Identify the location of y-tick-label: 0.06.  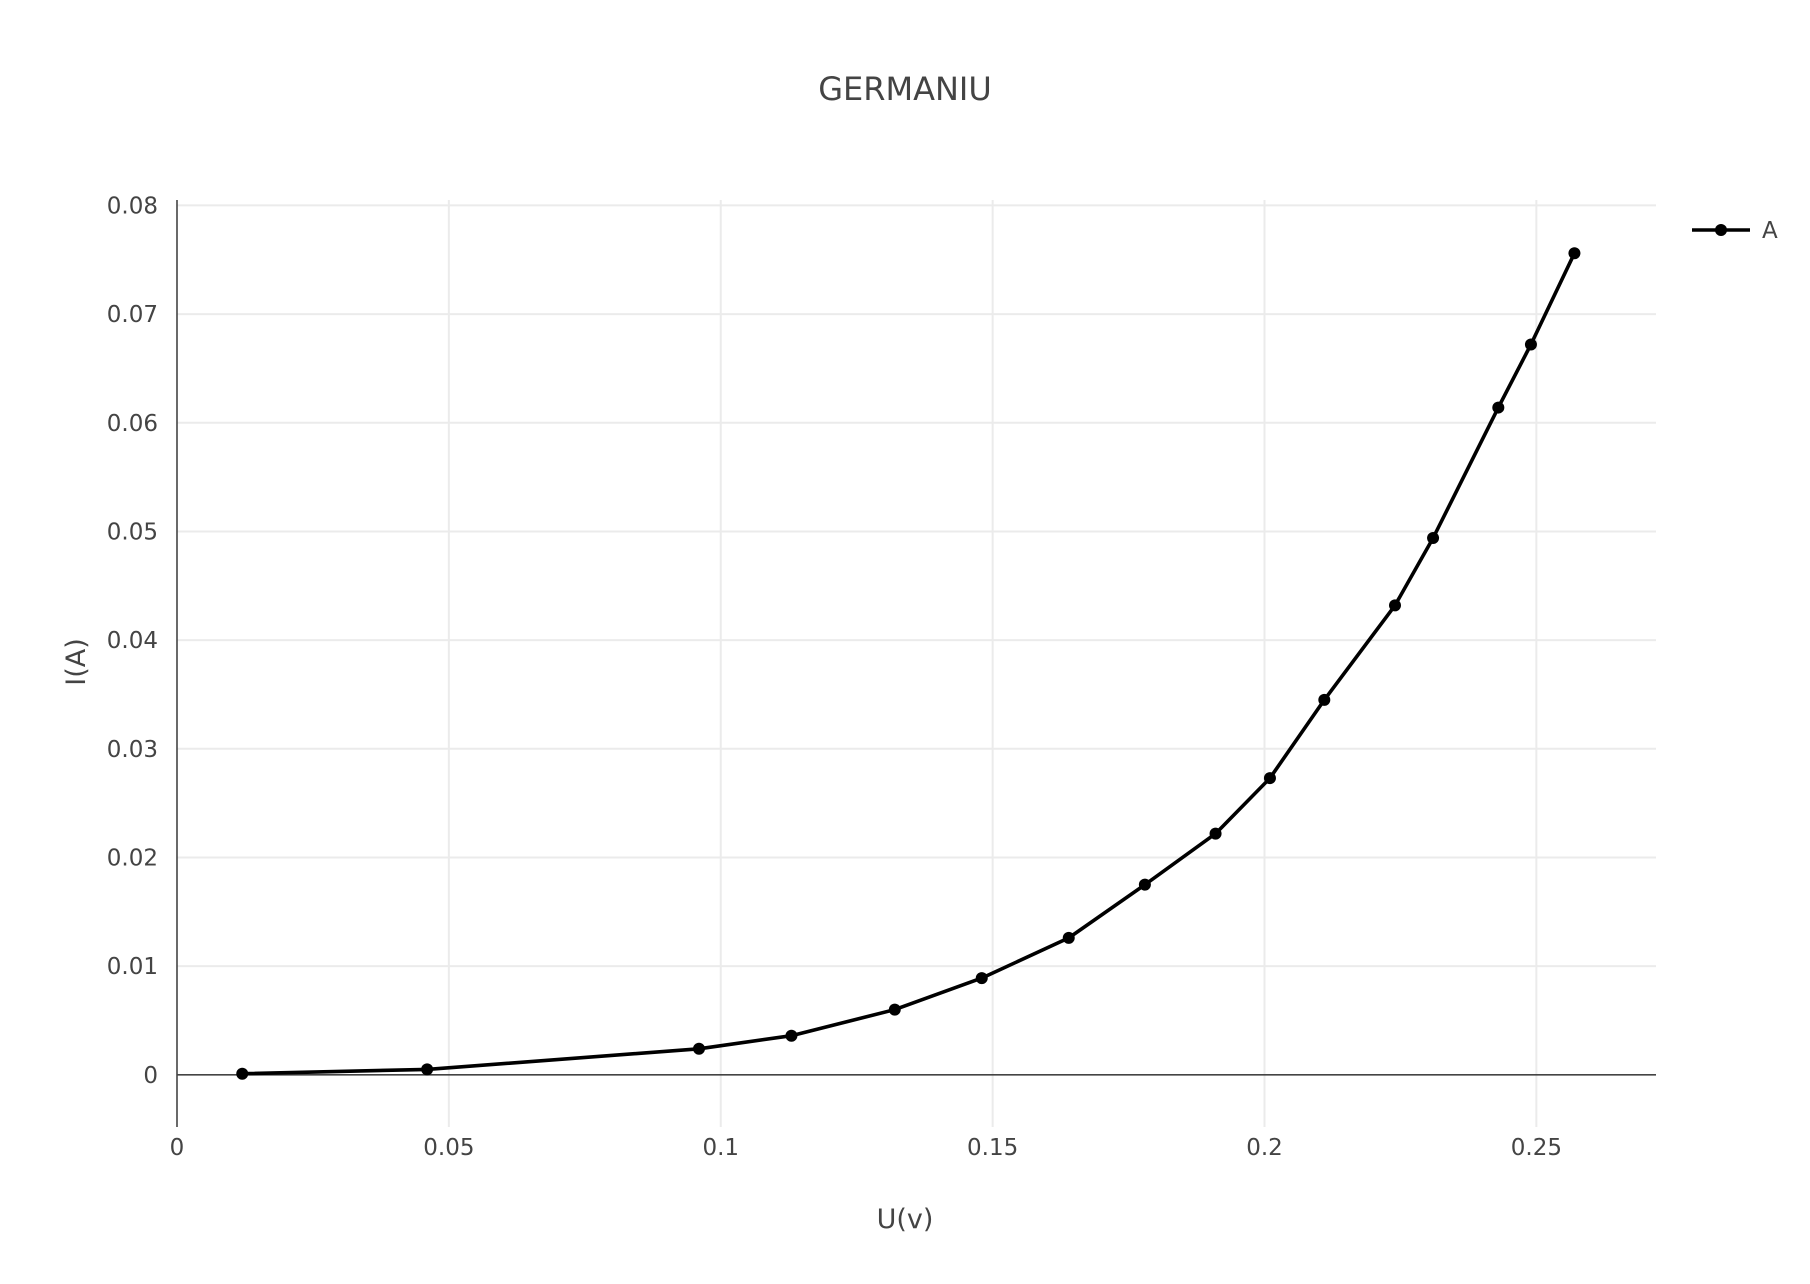
(132, 424).